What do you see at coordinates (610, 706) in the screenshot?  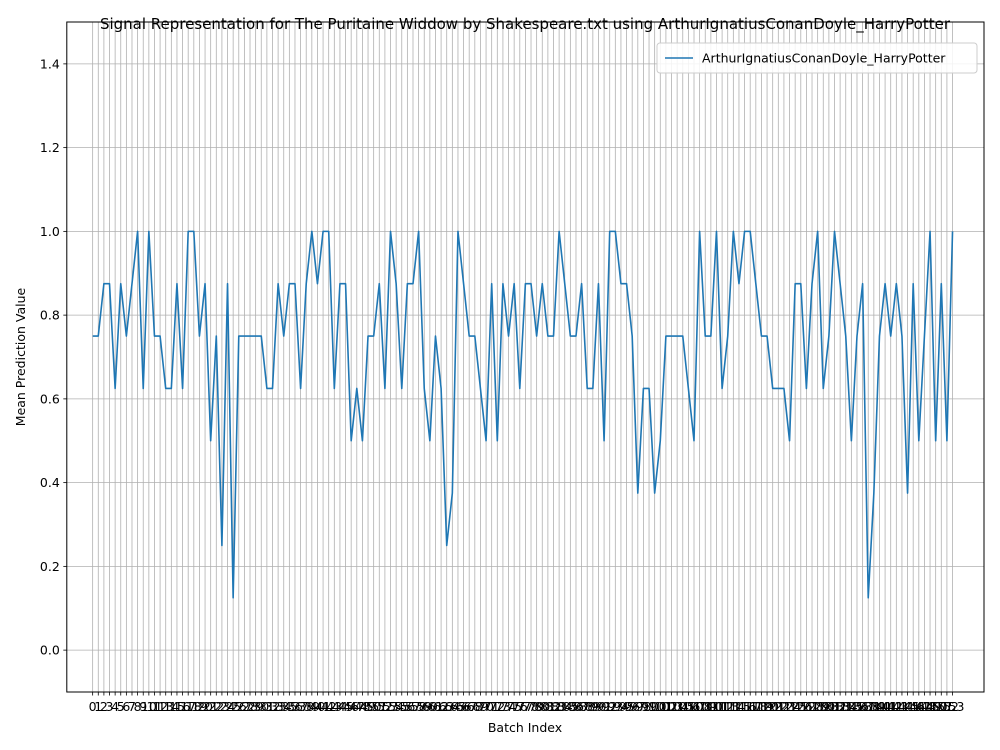 I see `x-tick-label: 92` at bounding box center [610, 706].